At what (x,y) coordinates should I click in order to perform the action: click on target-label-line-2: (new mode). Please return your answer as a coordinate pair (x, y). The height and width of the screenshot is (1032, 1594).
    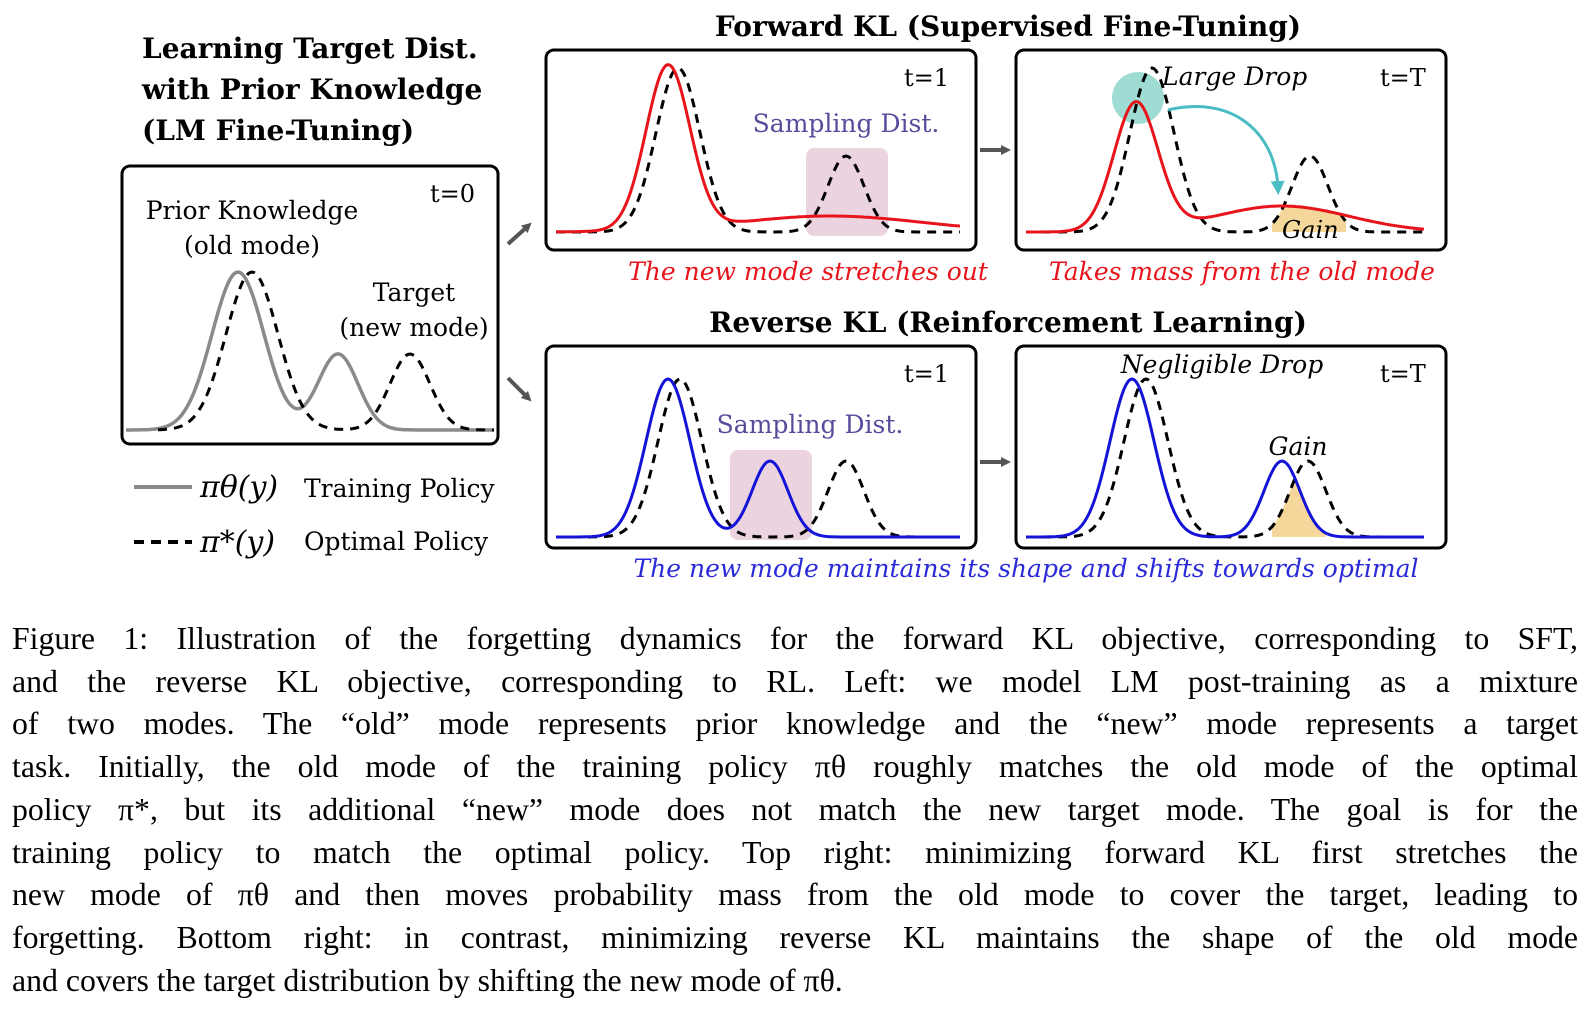
    Looking at the image, I should click on (413, 327).